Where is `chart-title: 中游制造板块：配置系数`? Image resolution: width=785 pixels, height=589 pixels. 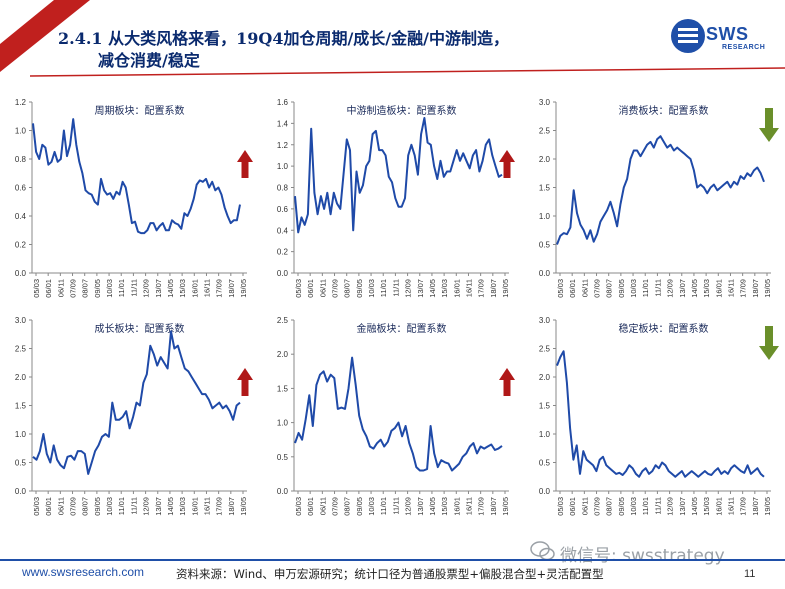 chart-title: 中游制造板块：配置系数 is located at coordinates (402, 110).